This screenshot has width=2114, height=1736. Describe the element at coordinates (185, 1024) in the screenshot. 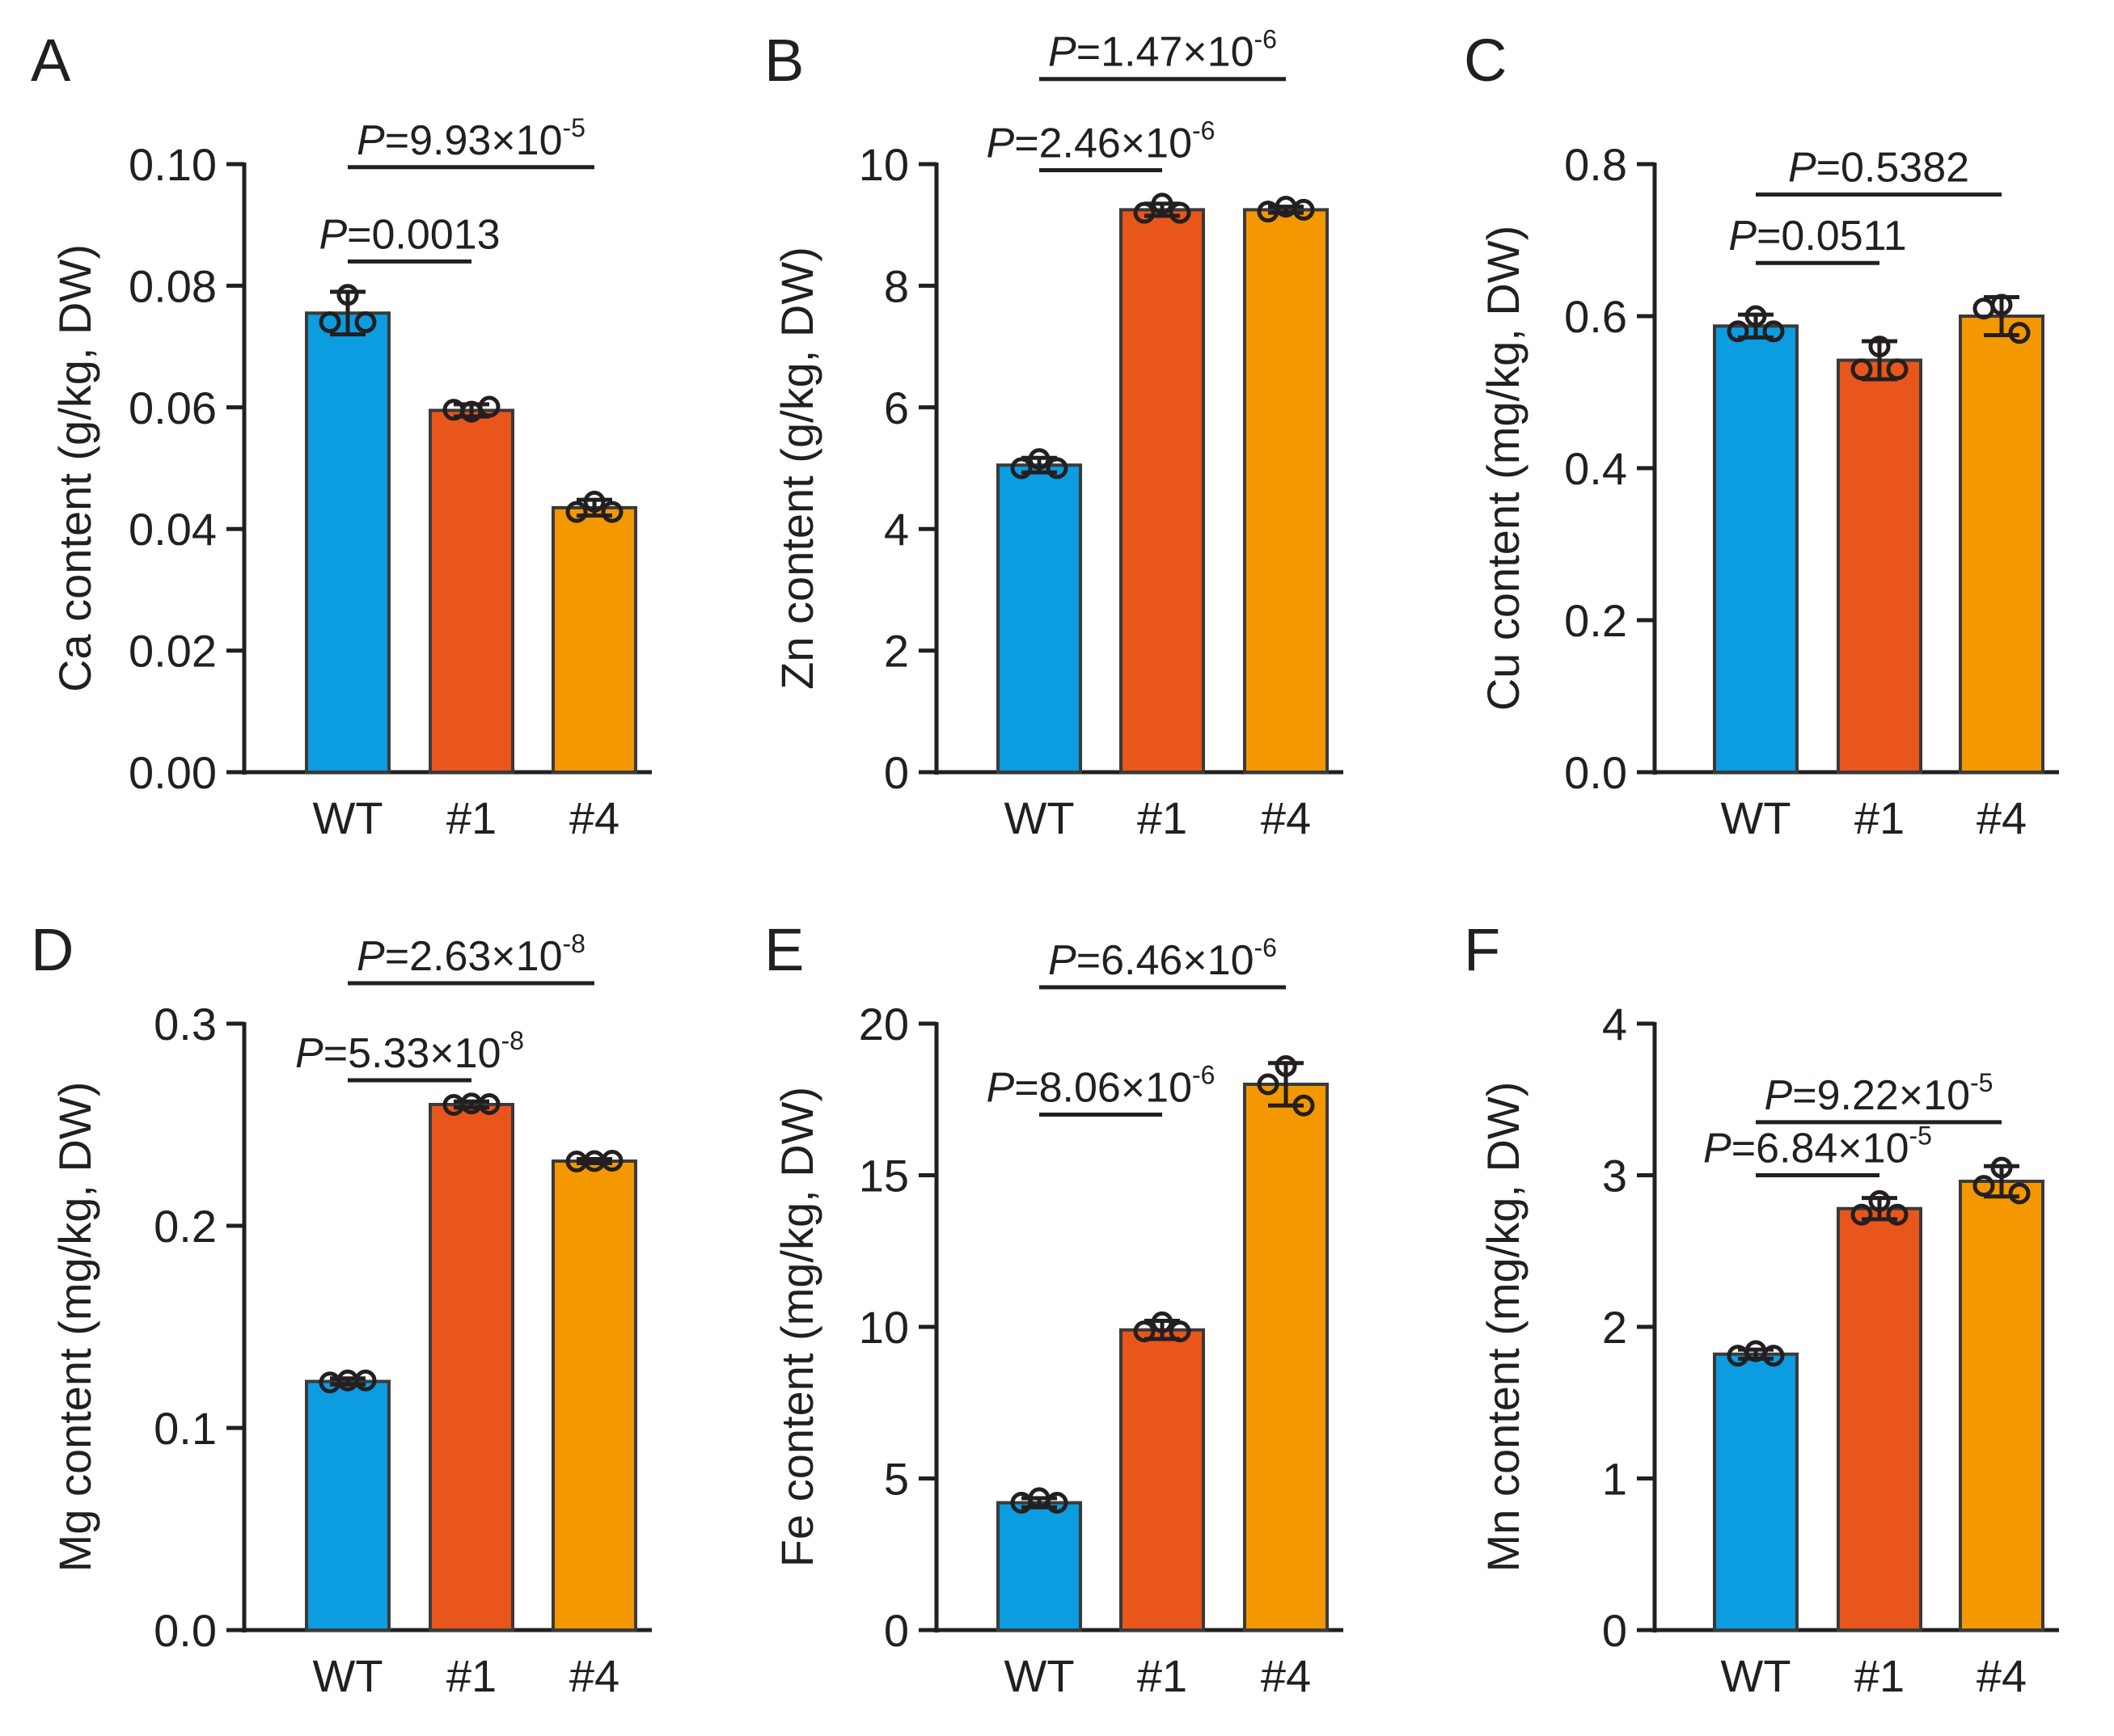

I see `y-tick-label: 0.3` at that location.